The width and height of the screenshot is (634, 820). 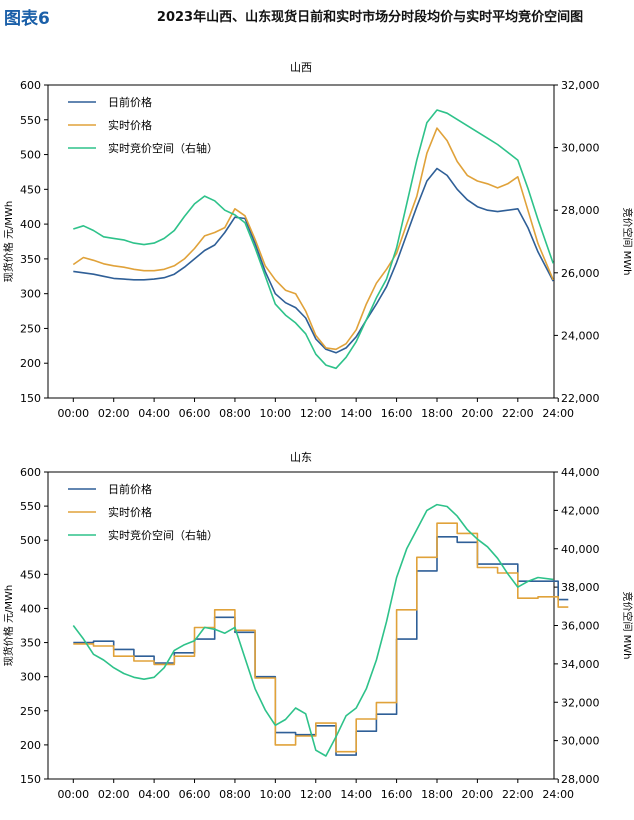 What do you see at coordinates (580, 549) in the screenshot?
I see `y2-tick-label: 40,000` at bounding box center [580, 549].